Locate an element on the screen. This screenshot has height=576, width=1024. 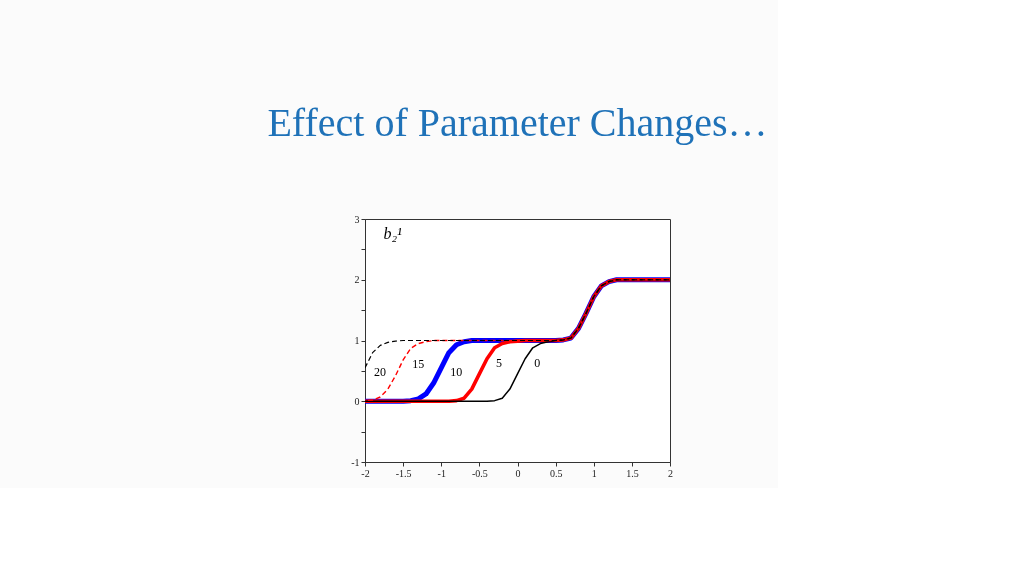
y-axis-title: b₂¹ is located at coordinates (393, 233).